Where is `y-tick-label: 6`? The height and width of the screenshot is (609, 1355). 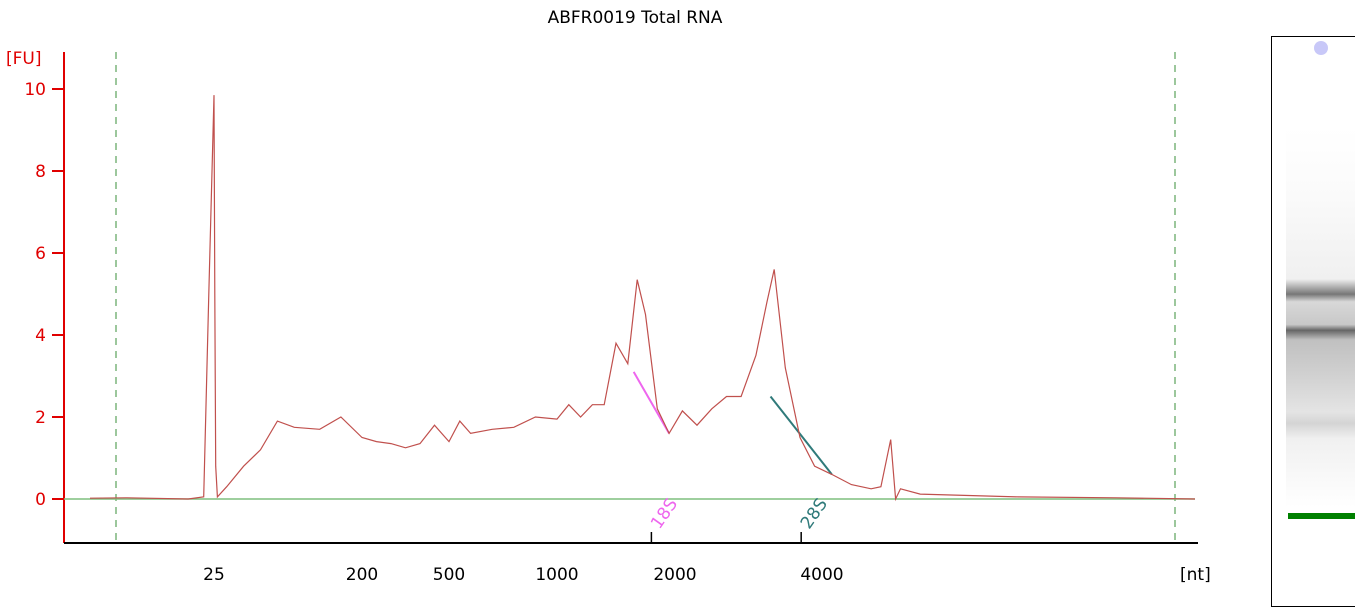 y-tick-label: 6 is located at coordinates (40, 254).